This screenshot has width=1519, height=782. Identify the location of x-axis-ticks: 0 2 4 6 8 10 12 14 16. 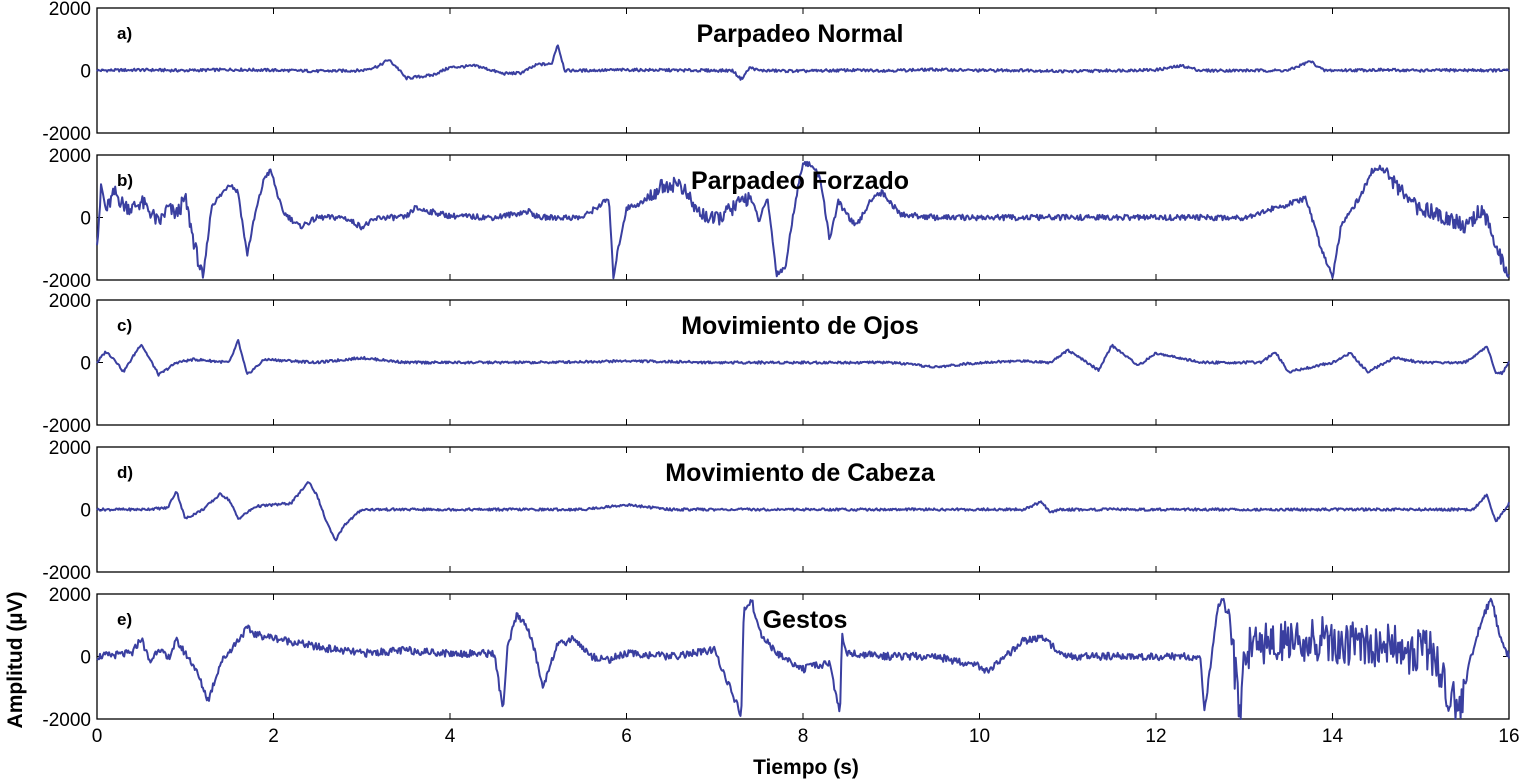
(805, 736).